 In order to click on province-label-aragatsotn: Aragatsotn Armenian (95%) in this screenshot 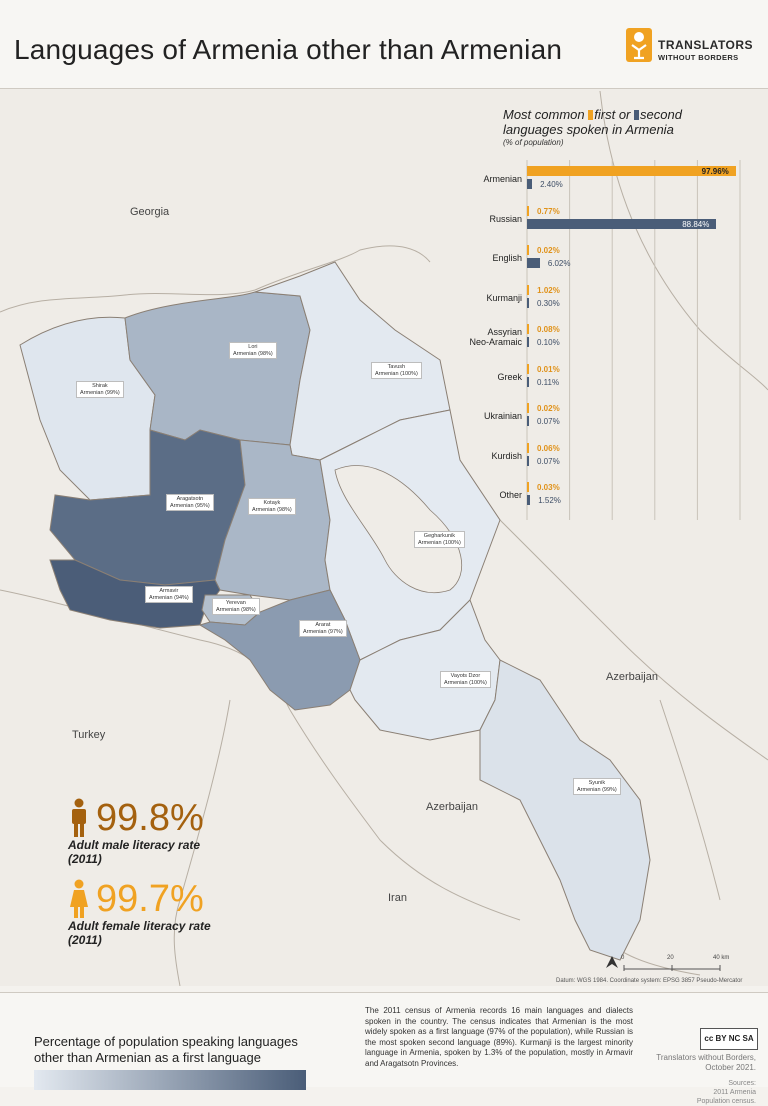, I will do `click(190, 502)`.